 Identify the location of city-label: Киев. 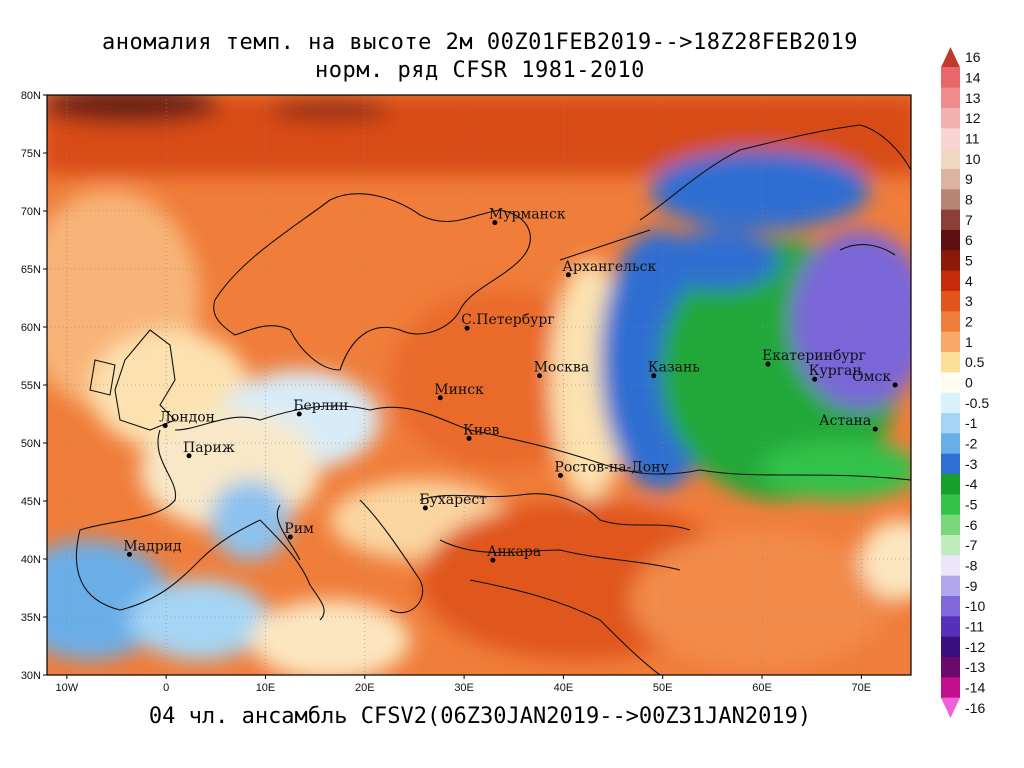
(481, 430).